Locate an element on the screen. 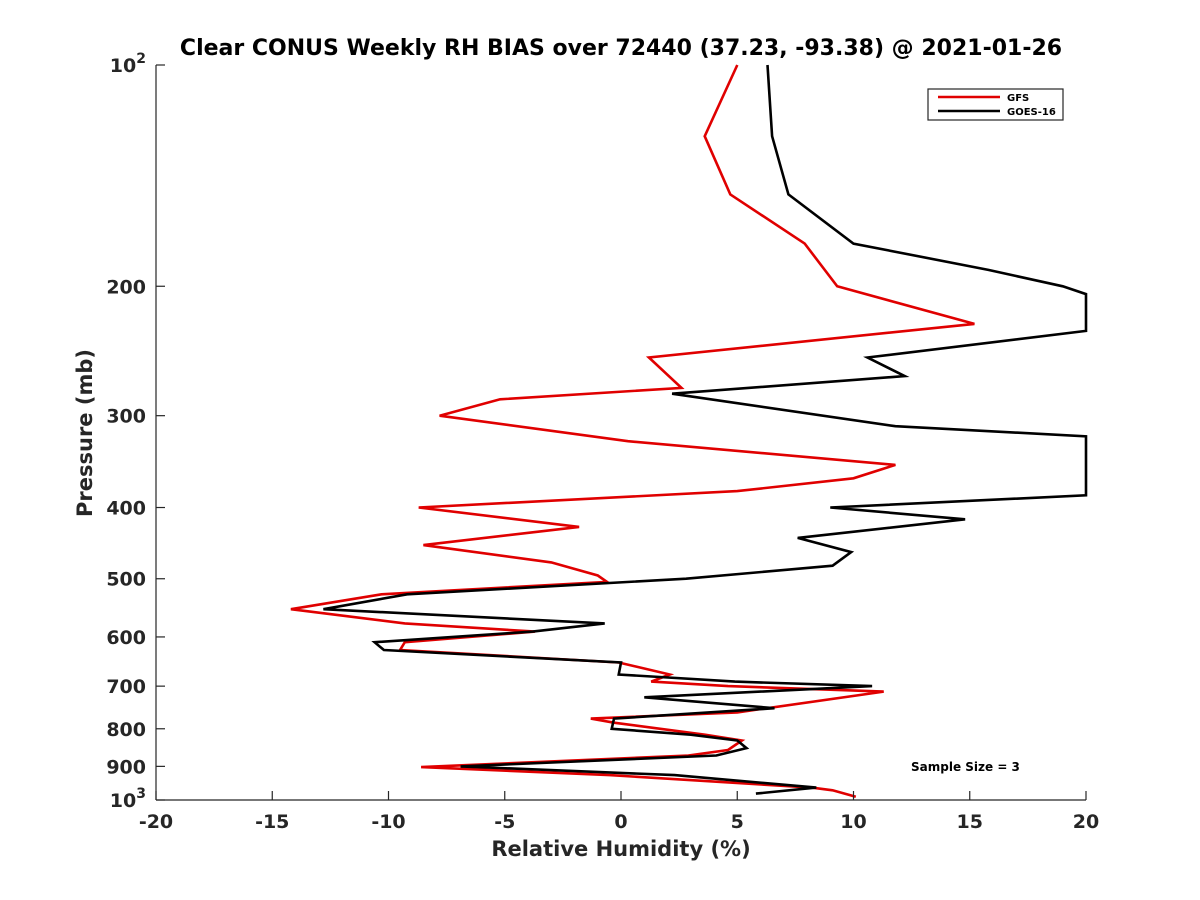 This screenshot has height=900, width=1200. y-tick-label: 300 is located at coordinates (126, 417).